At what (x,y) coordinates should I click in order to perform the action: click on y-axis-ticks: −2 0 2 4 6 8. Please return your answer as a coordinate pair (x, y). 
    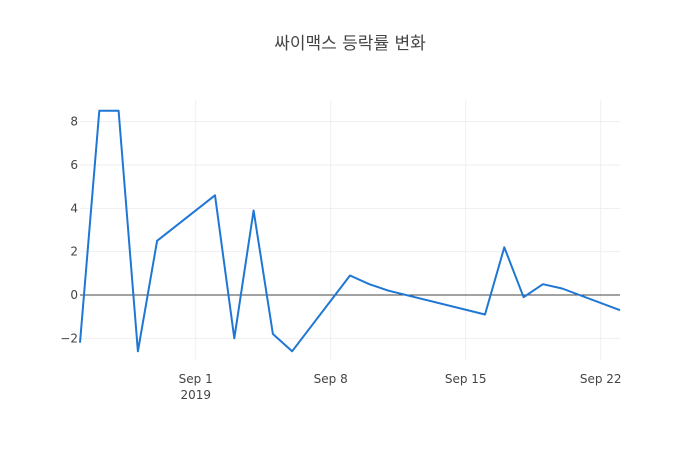
    Looking at the image, I should click on (69, 230).